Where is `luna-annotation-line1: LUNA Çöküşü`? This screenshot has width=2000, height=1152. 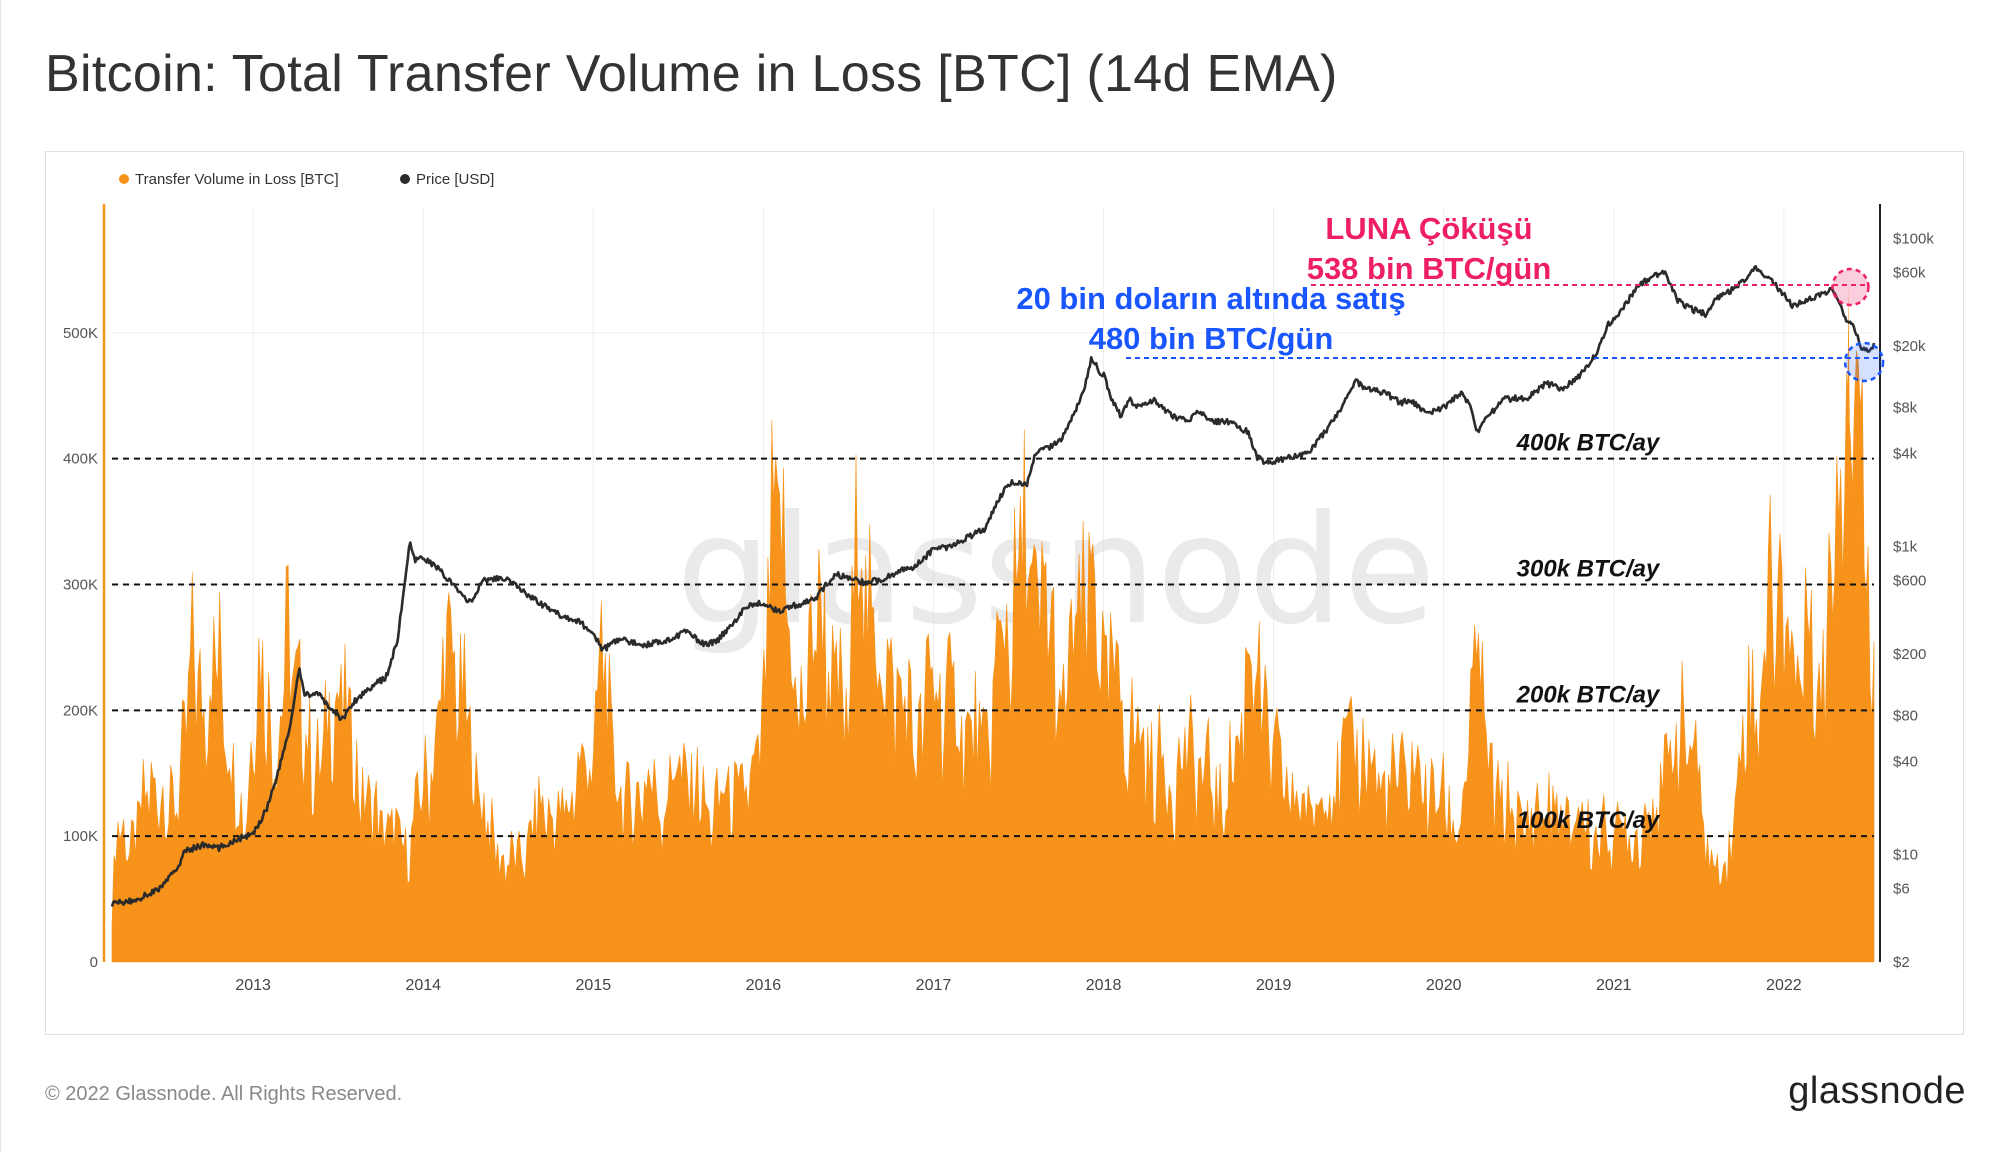
luna-annotation-line1: LUNA Çöküşü is located at coordinates (1428, 228).